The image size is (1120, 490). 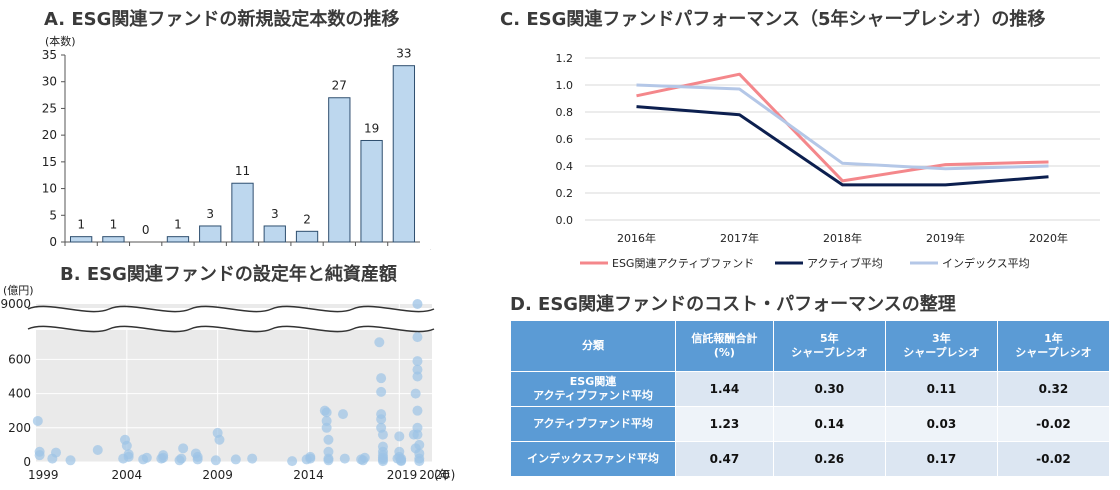 I want to click on y-tick-label: 200, so click(x=19, y=428).